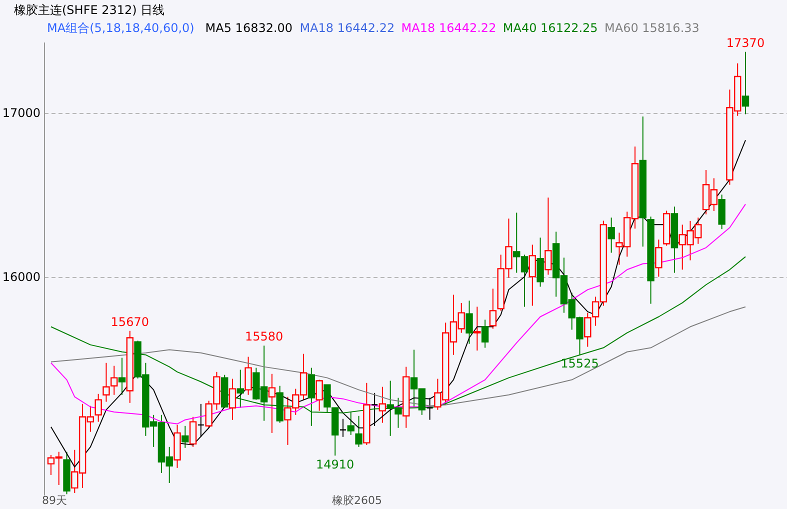 This screenshot has width=787, height=509. I want to click on chart-subtitle: MA组合(5,18,18,40,60,0), so click(120, 28).